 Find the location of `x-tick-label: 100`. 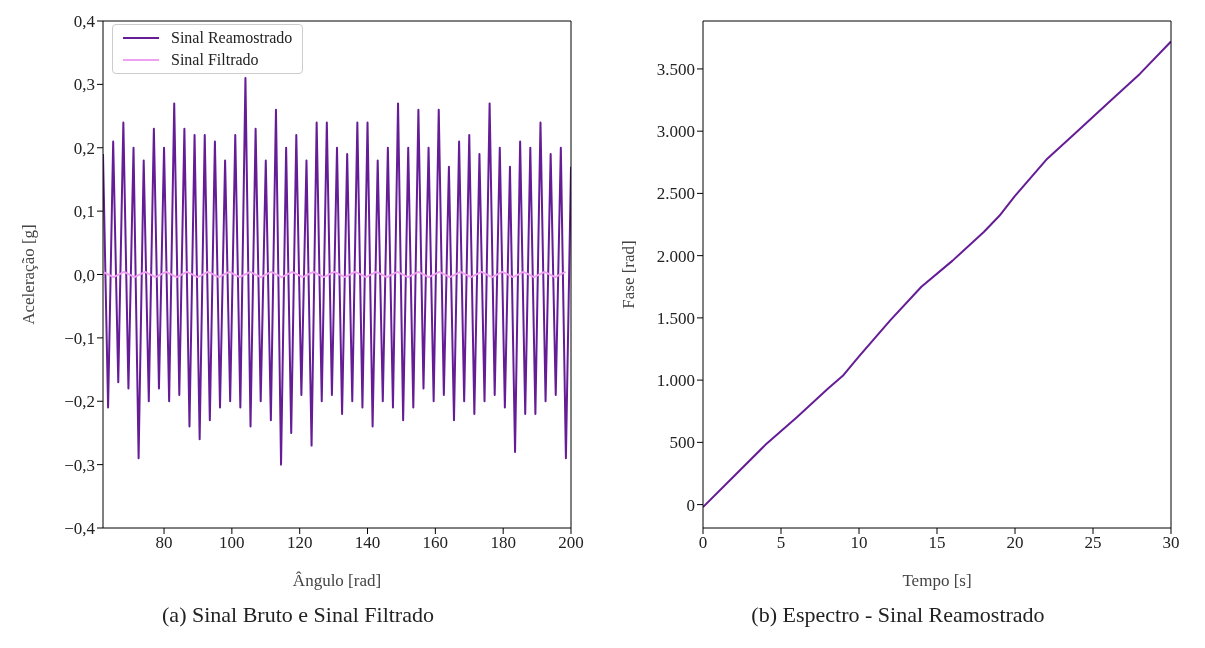

x-tick-label: 100 is located at coordinates (232, 543).